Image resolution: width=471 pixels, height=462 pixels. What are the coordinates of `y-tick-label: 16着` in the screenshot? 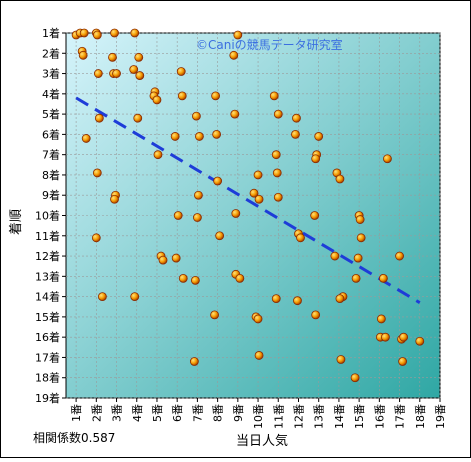 It's located at (47, 337).